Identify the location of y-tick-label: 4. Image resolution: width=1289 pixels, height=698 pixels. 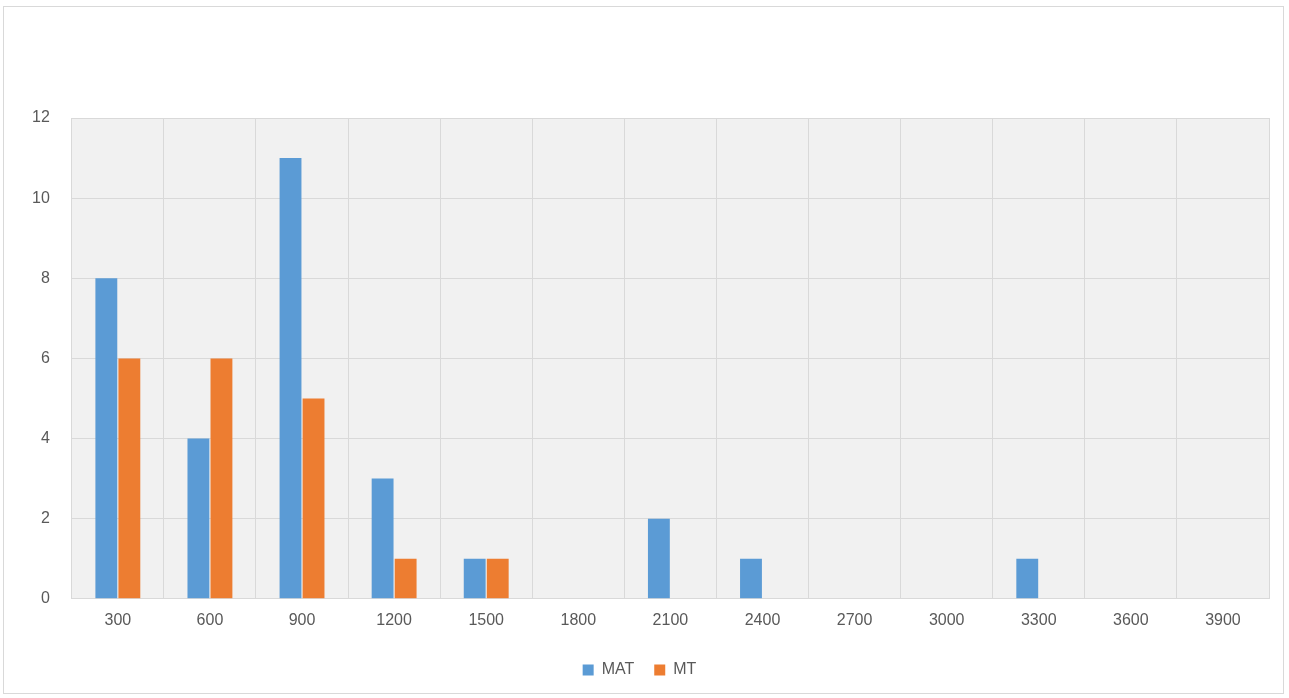
(45, 437).